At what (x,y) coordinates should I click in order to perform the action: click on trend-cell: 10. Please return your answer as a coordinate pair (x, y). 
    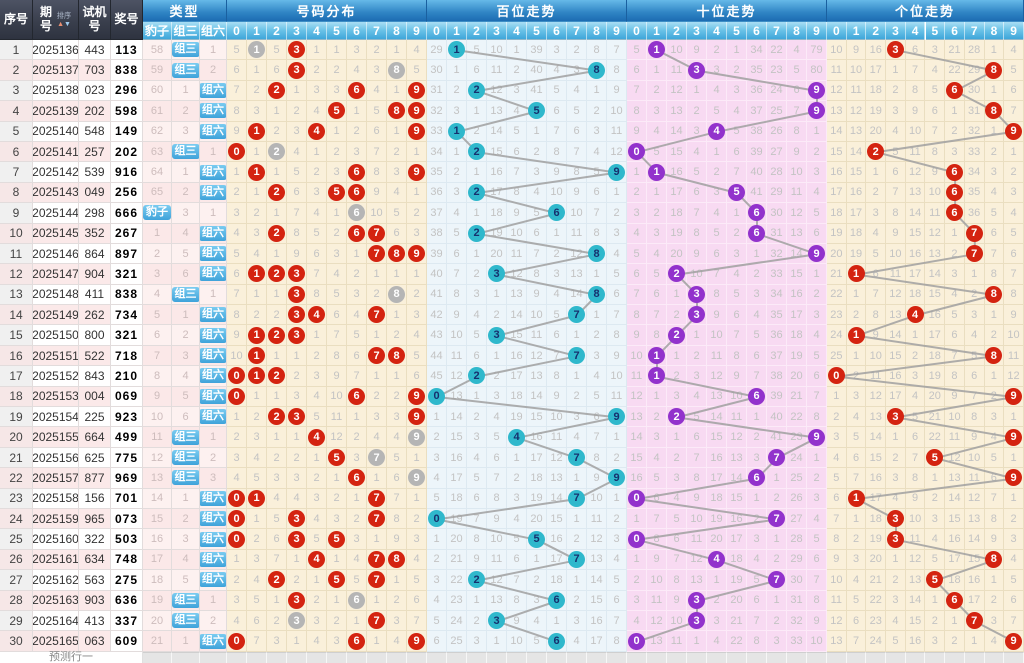
    Looking at the image, I should click on (797, 172).